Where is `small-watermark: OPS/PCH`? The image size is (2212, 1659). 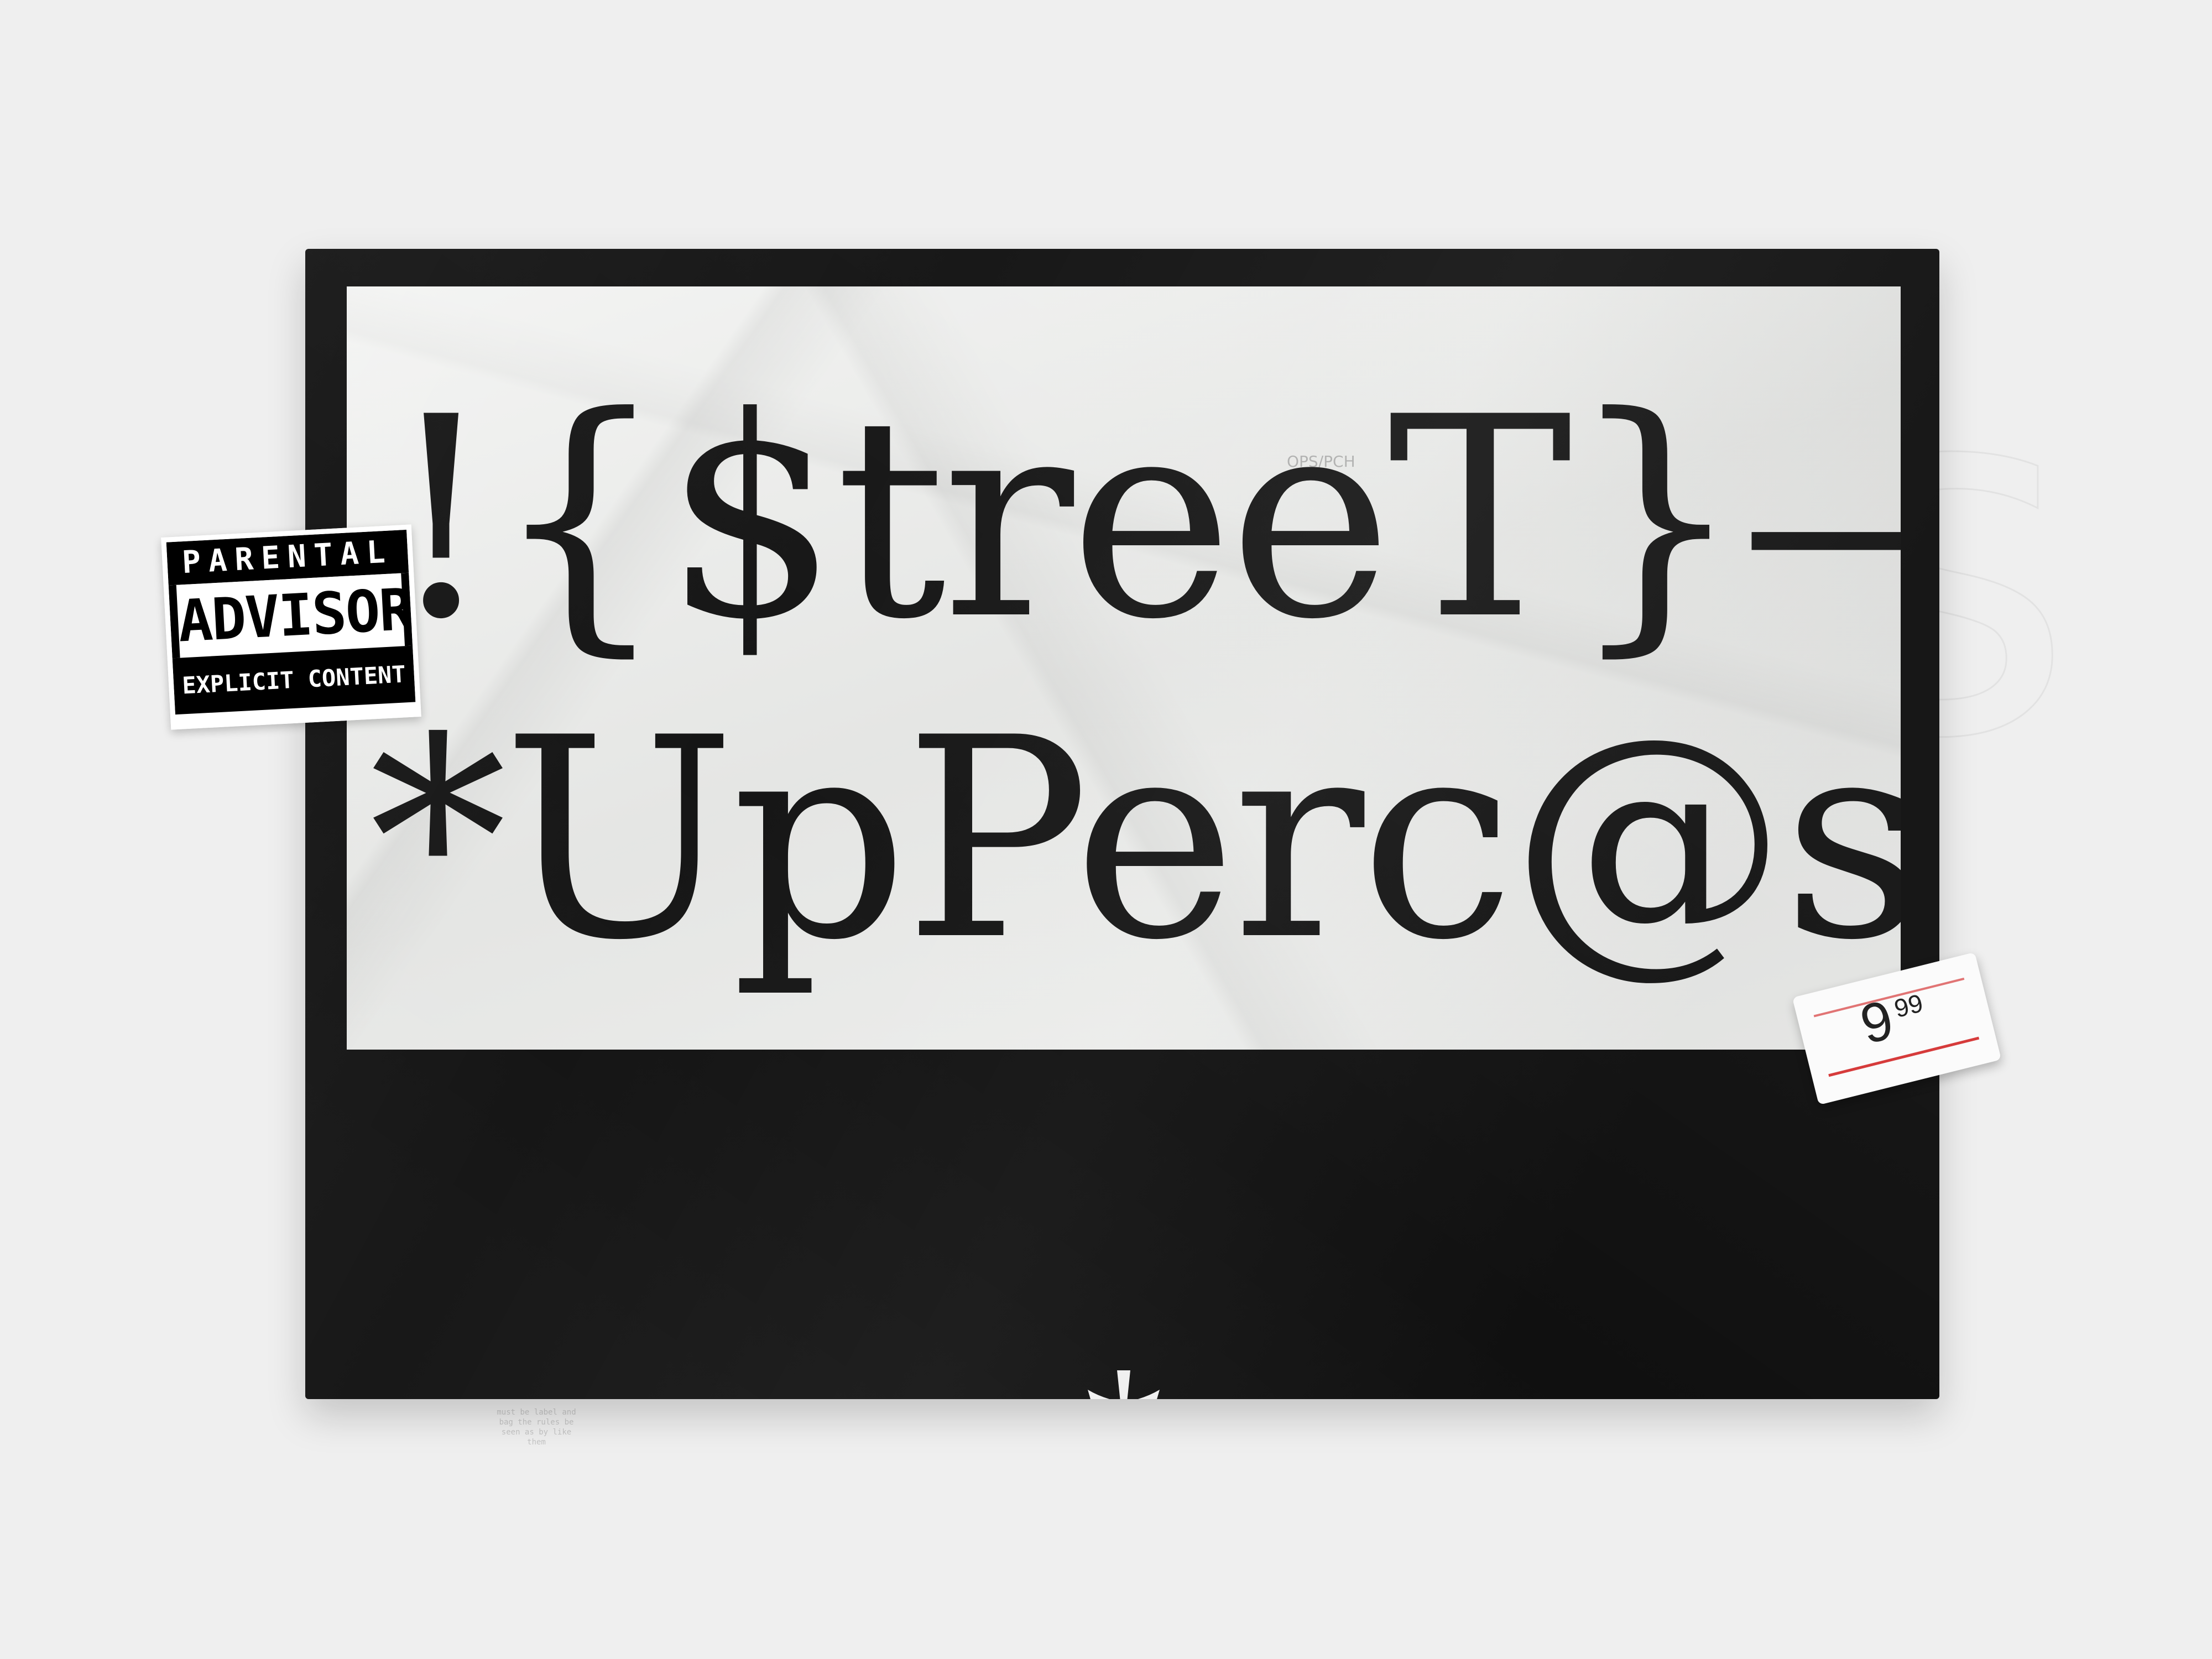 small-watermark: OPS/PCH is located at coordinates (1321, 462).